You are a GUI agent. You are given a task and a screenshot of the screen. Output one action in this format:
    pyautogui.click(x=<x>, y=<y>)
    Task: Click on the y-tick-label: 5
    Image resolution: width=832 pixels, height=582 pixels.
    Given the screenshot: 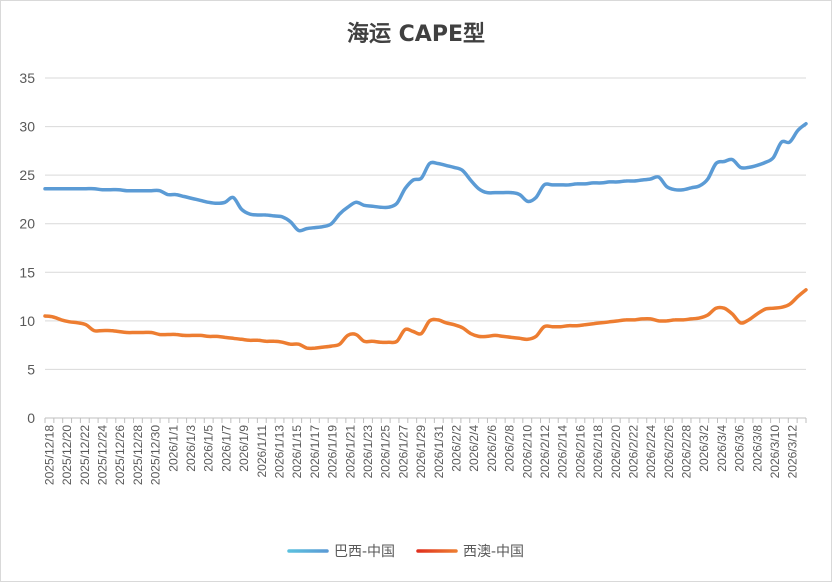 What is the action you would take?
    pyautogui.click(x=31, y=369)
    